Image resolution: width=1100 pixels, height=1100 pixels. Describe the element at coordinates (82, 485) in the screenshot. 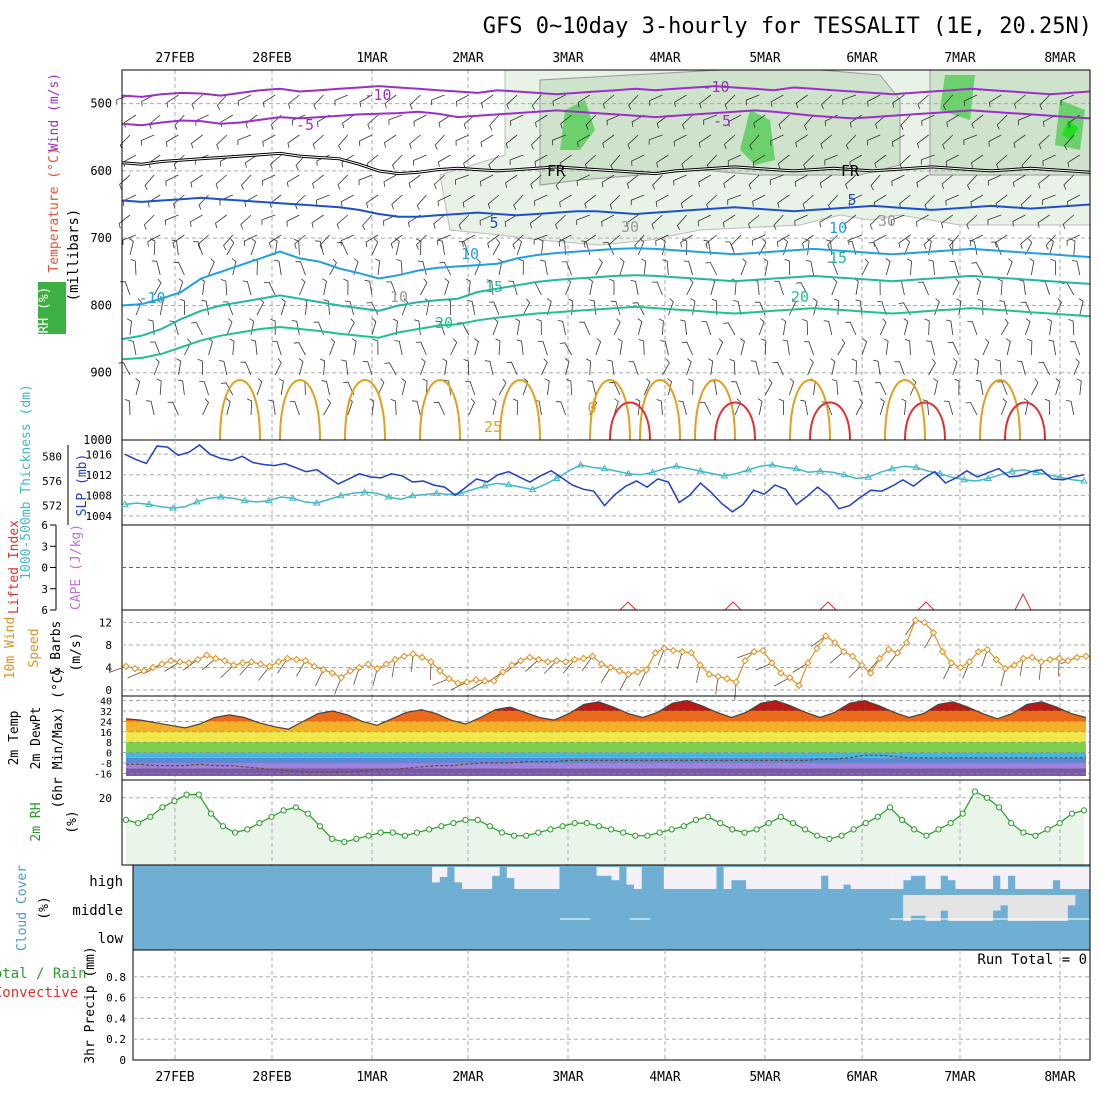

I see `ylabel-slp: SLP (mb)` at that location.